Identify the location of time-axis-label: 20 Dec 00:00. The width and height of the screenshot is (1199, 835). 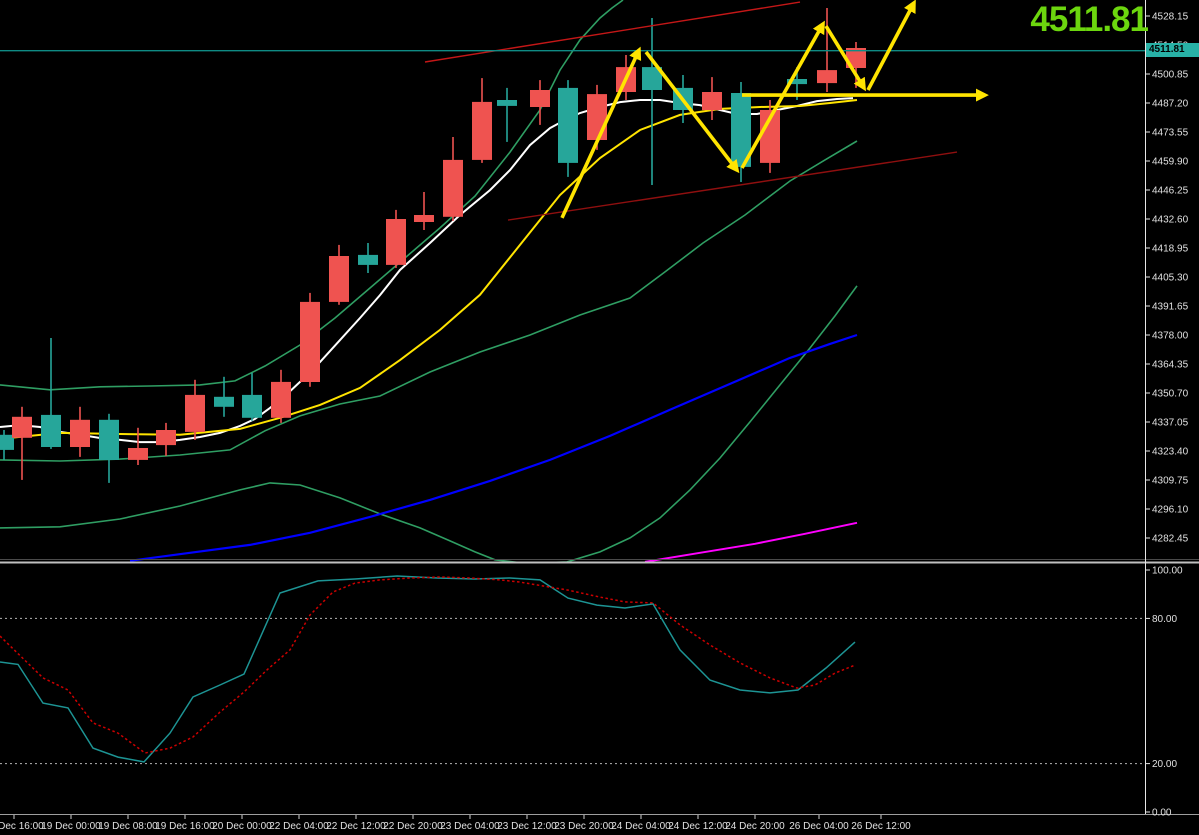
(242, 826).